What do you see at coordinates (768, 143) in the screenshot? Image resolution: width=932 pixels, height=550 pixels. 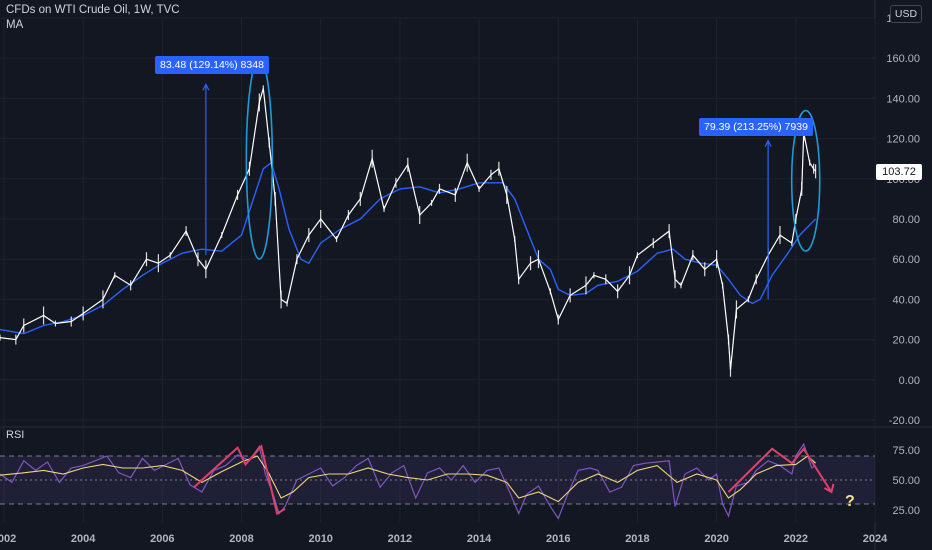 I see `range-arrow-2022-head` at bounding box center [768, 143].